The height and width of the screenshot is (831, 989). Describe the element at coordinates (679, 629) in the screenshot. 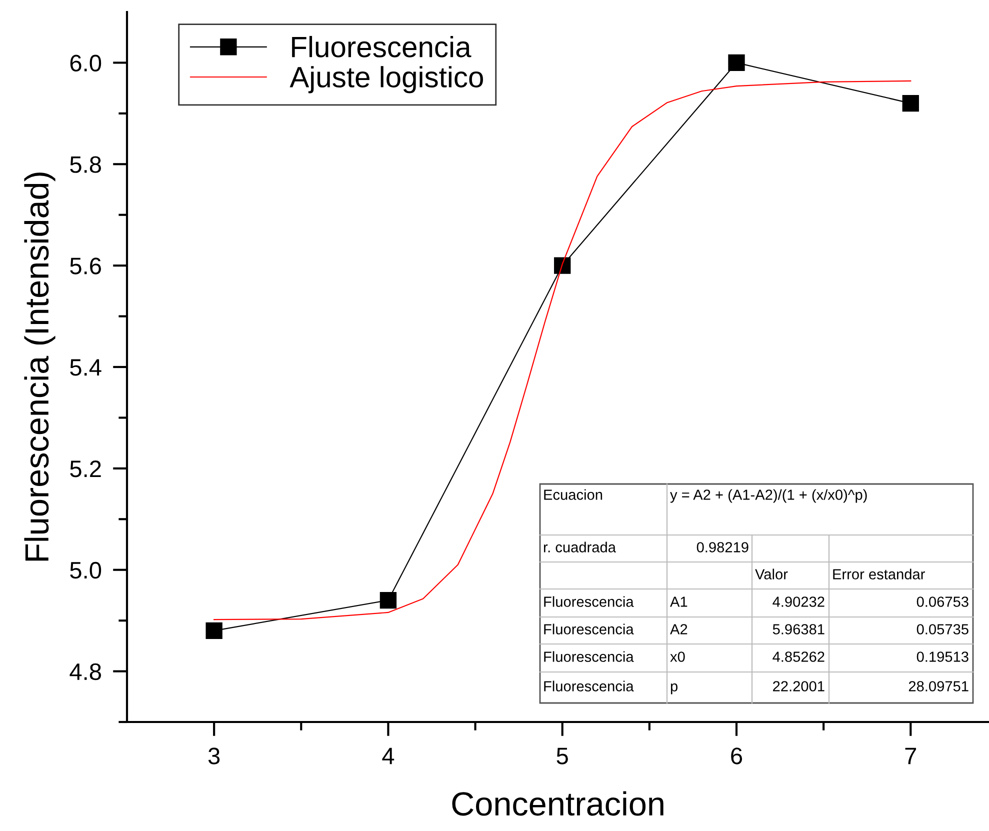

I see `annotation: A2` at that location.